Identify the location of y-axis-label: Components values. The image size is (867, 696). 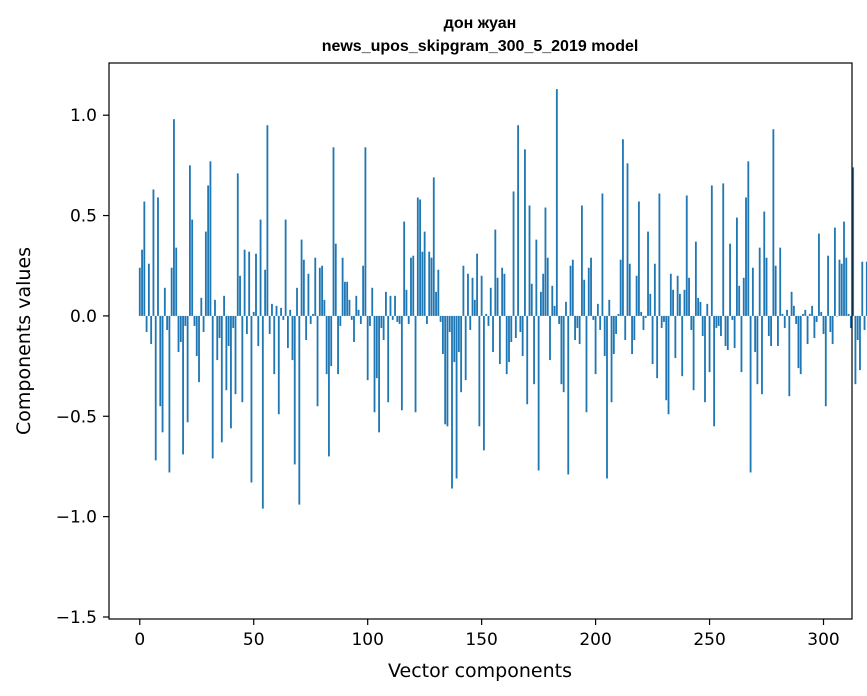
(24, 341).